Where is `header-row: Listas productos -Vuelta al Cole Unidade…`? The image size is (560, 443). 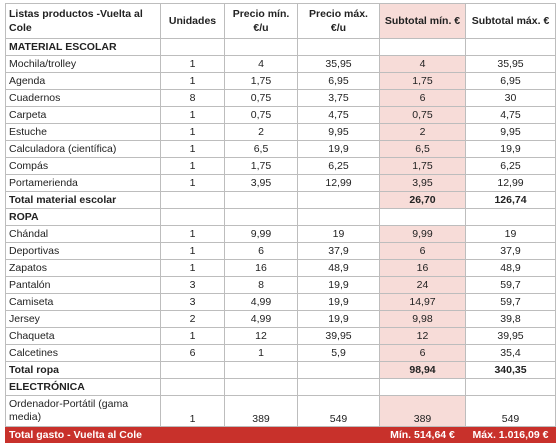 header-row: Listas productos -Vuelta al Cole Unidade… is located at coordinates (280, 21).